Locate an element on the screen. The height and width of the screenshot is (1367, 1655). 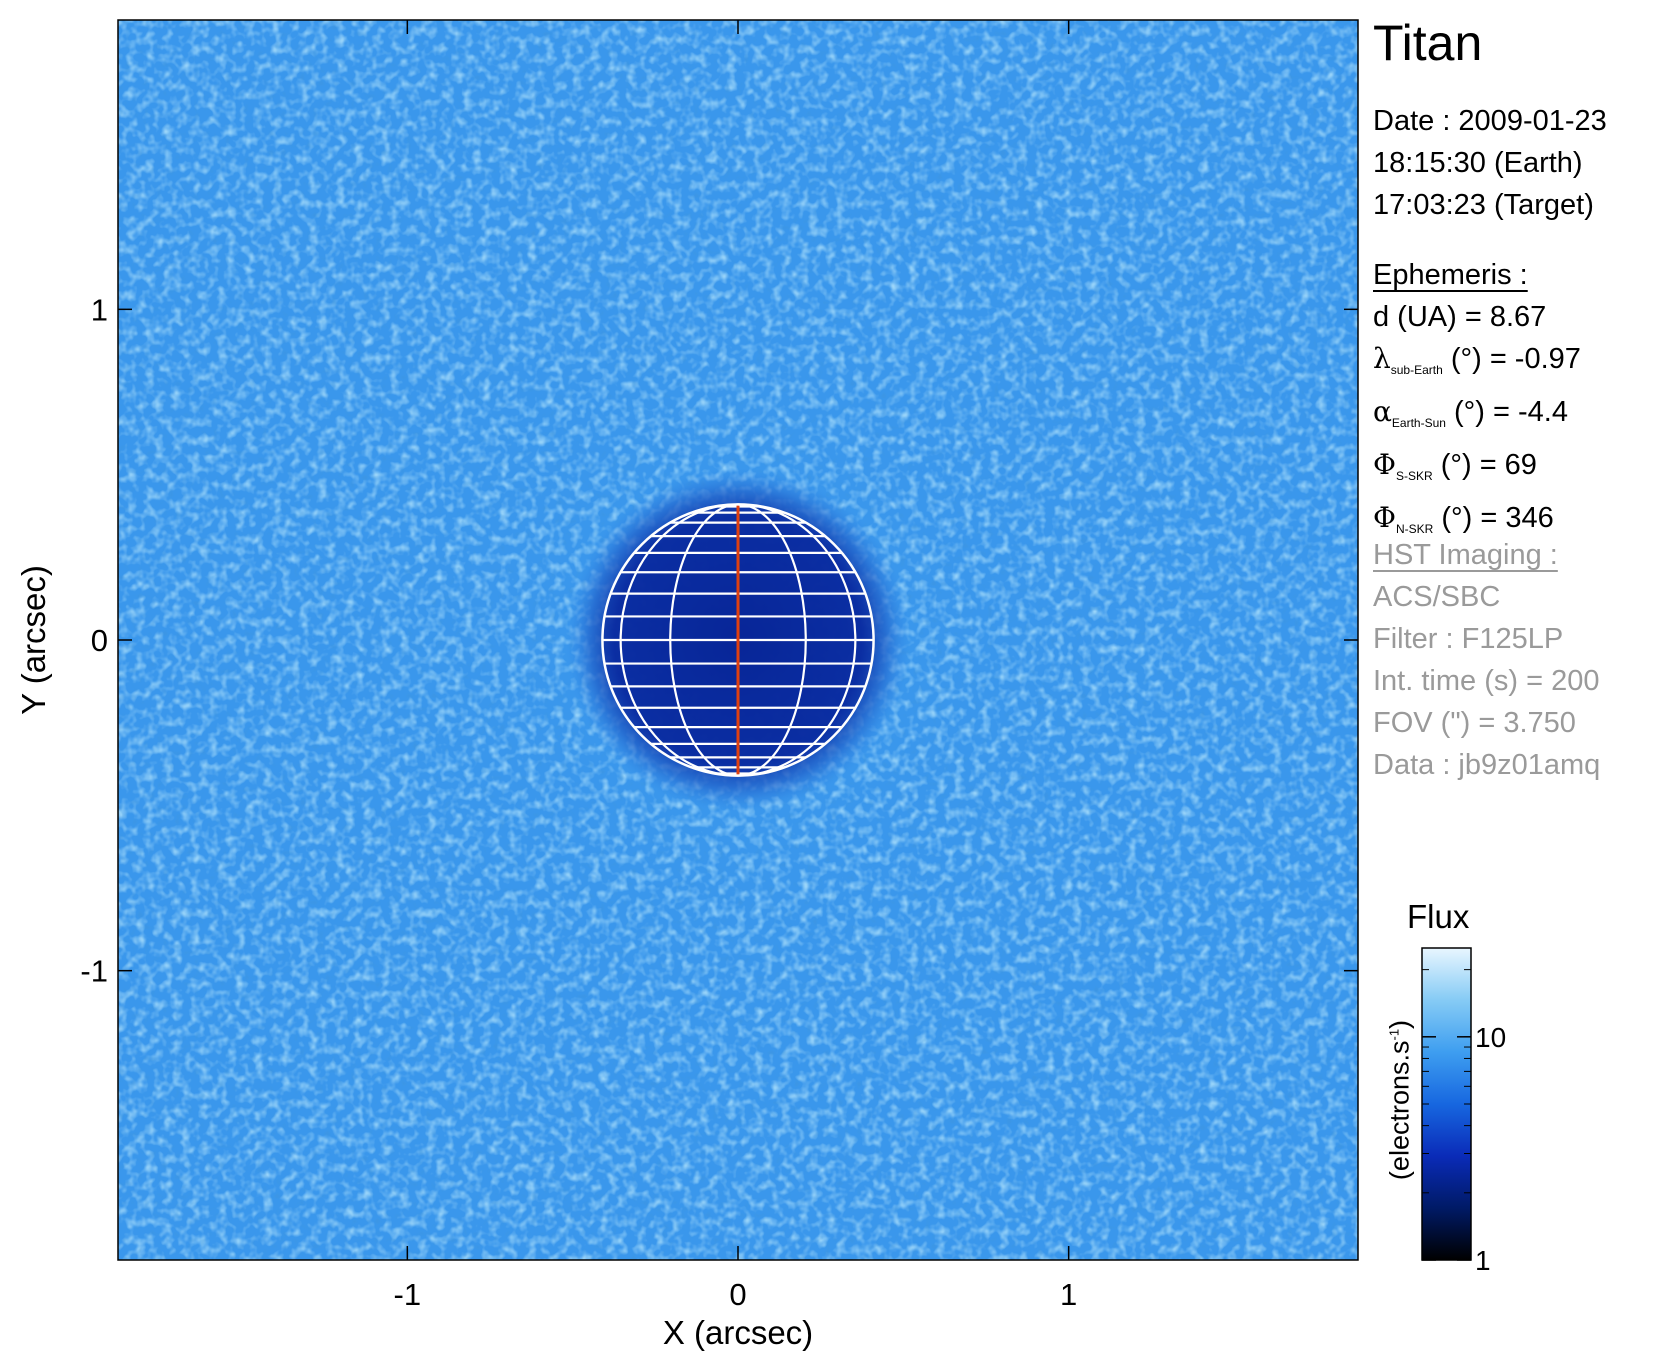
limb-circle is located at coordinates (738, 640).